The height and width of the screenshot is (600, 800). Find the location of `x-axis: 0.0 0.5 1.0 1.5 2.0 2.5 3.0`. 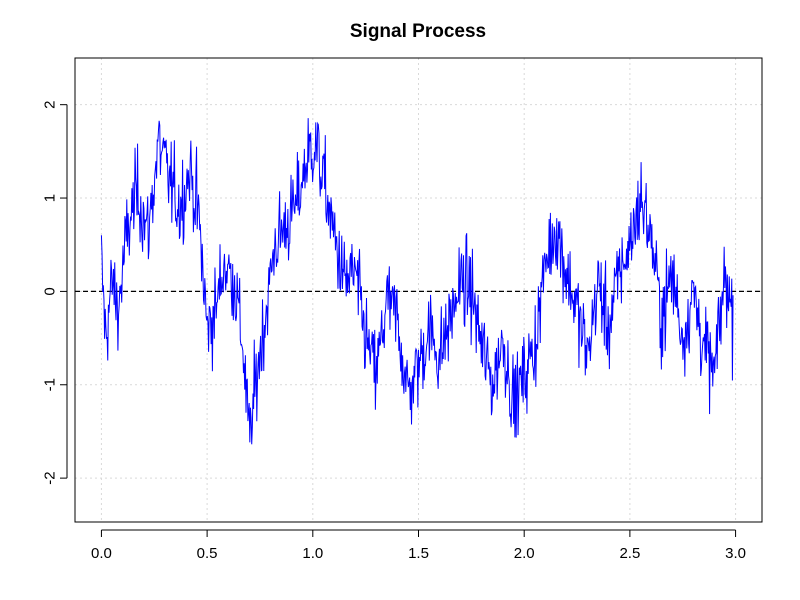

x-axis: 0.0 0.5 1.0 1.5 2.0 2.5 3.0 is located at coordinates (418, 545).